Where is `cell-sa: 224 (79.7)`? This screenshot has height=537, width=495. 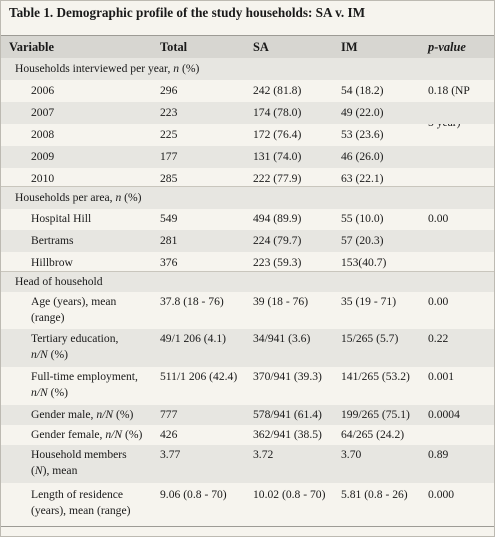 cell-sa: 224 (79.7) is located at coordinates (277, 240).